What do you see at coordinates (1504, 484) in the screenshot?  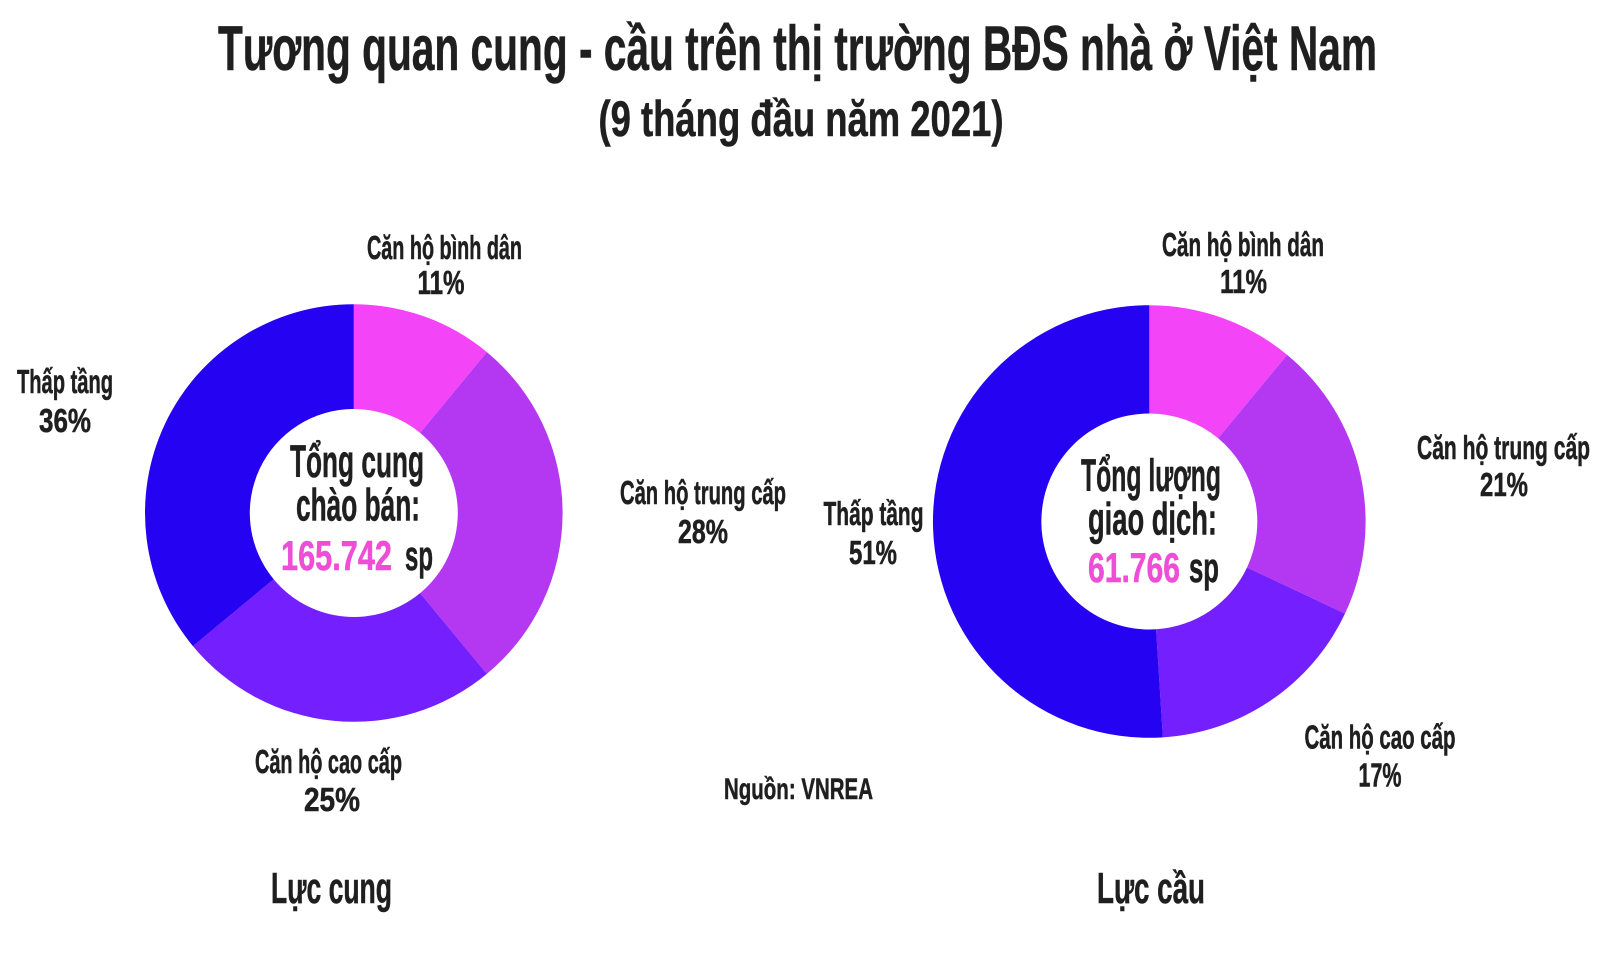 I see `svg-text: 21%` at bounding box center [1504, 484].